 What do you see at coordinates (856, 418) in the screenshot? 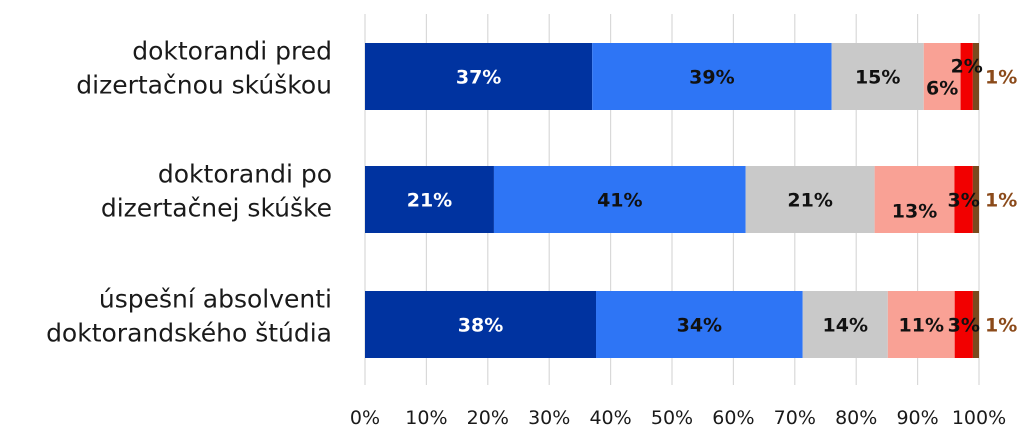
I see `x-tick-label: 80%` at bounding box center [856, 418].